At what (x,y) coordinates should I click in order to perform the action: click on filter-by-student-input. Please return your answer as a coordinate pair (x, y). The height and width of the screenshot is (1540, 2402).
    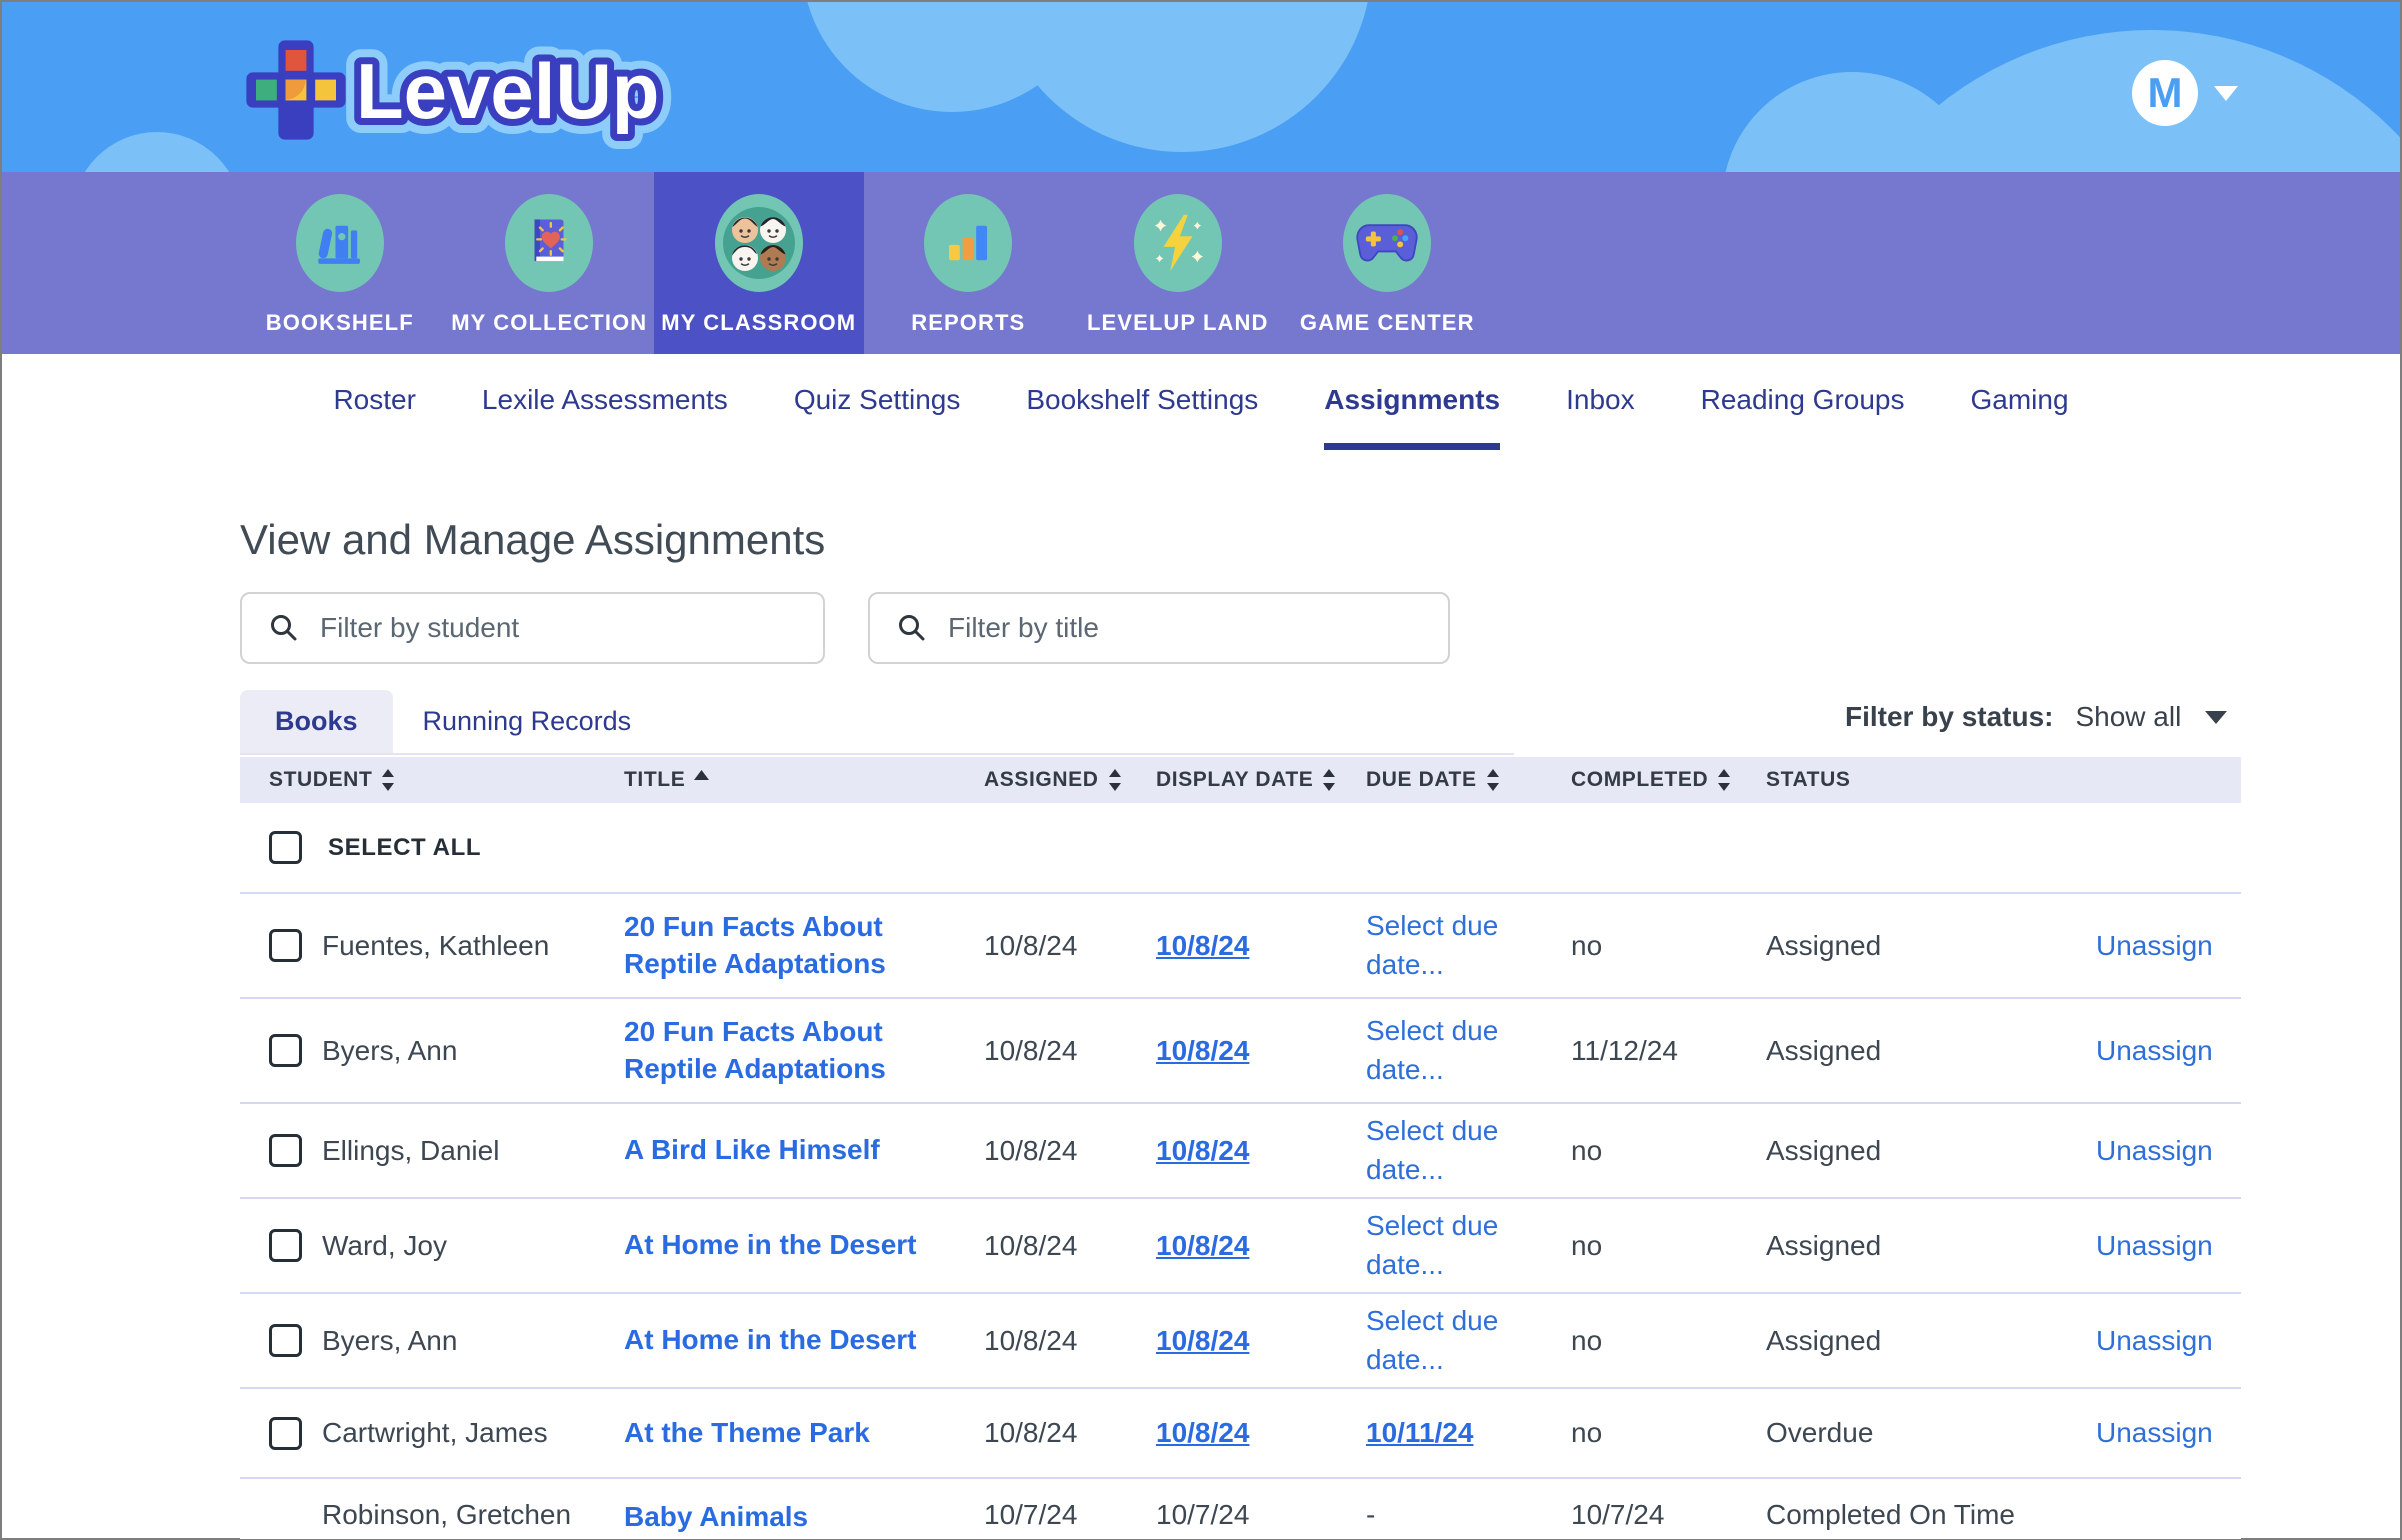
    Looking at the image, I should click on (530, 628).